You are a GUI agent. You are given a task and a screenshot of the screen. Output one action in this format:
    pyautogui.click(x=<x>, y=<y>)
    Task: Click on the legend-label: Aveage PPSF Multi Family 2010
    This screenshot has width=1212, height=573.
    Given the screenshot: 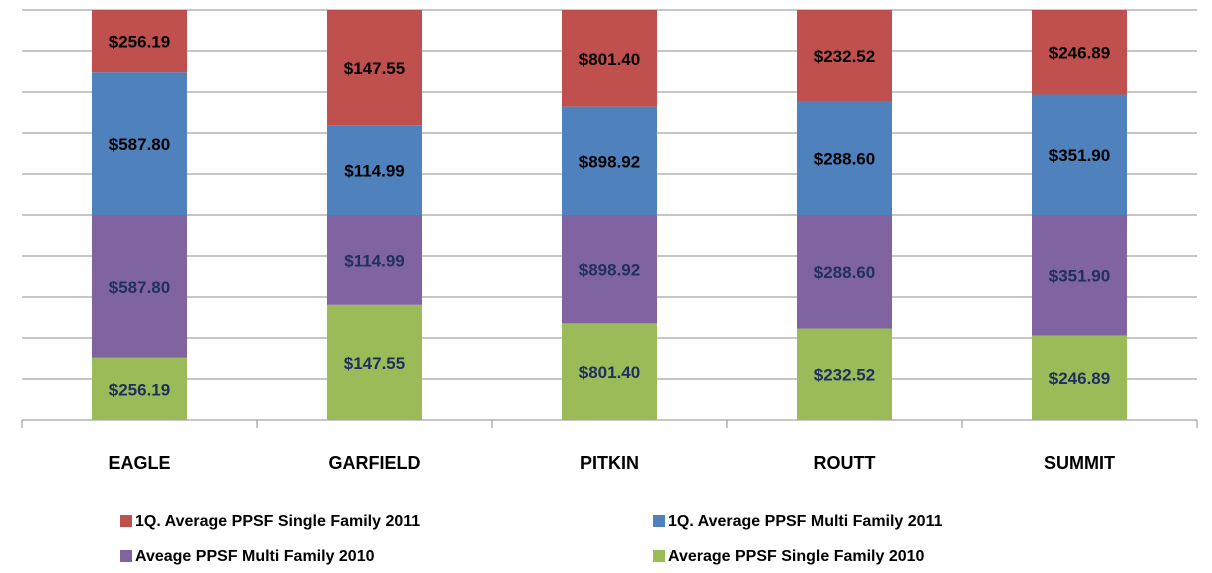 What is the action you would take?
    pyautogui.click(x=255, y=556)
    